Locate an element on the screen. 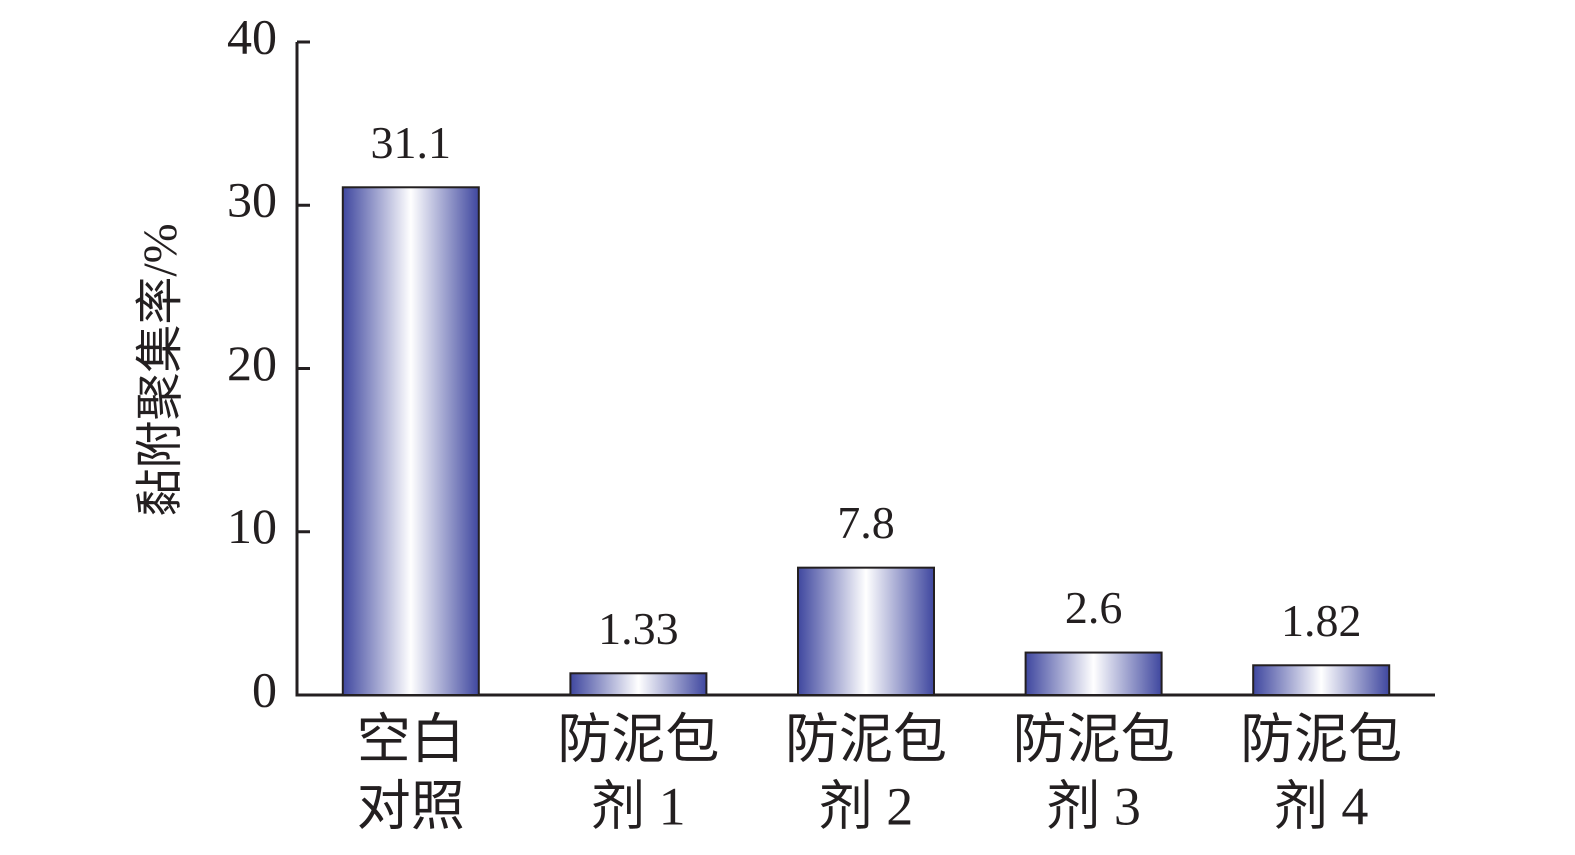  x-tick-label: 剂 2 is located at coordinates (866, 806).